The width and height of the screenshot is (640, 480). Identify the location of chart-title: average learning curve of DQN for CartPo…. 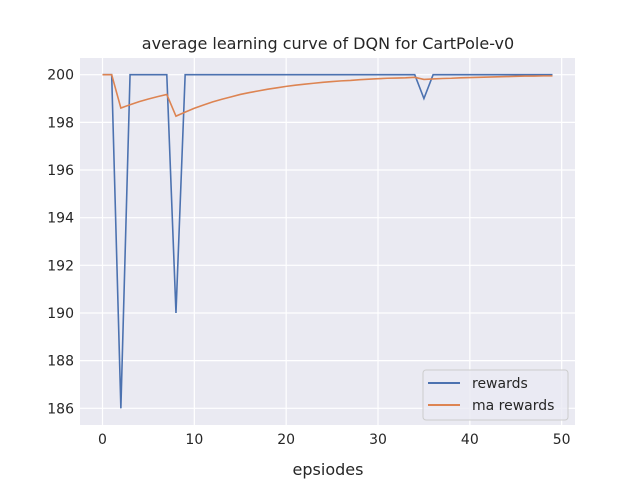
(328, 43).